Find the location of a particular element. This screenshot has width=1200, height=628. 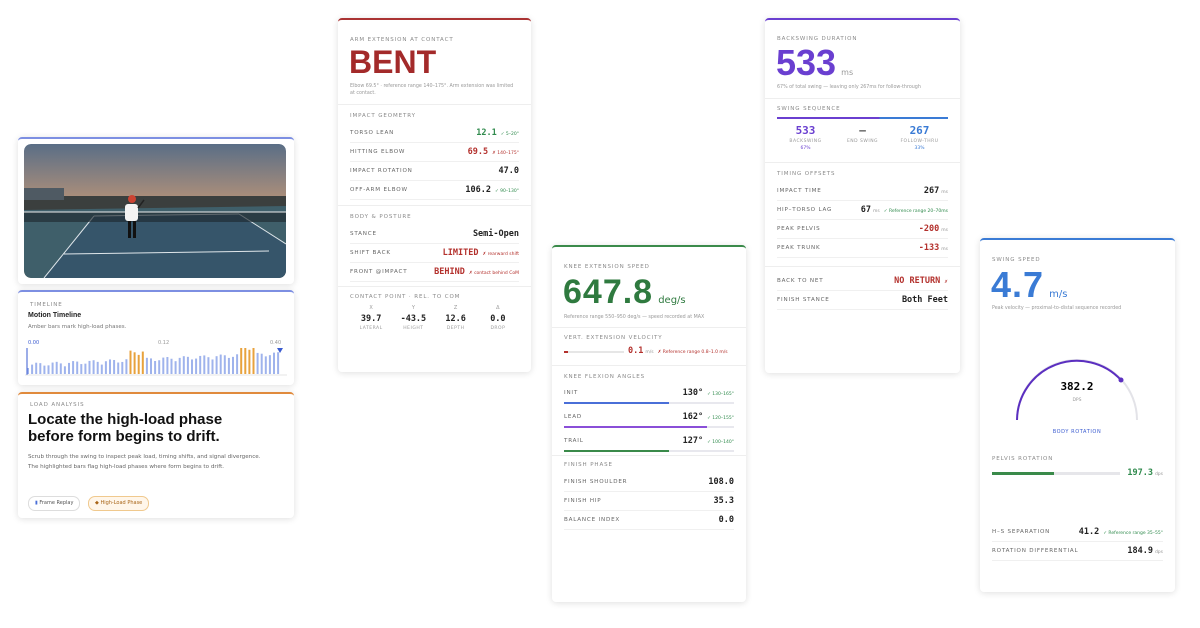

metric-row: LEAD 162° ✓ 120–155° is located at coordinates (649, 417).